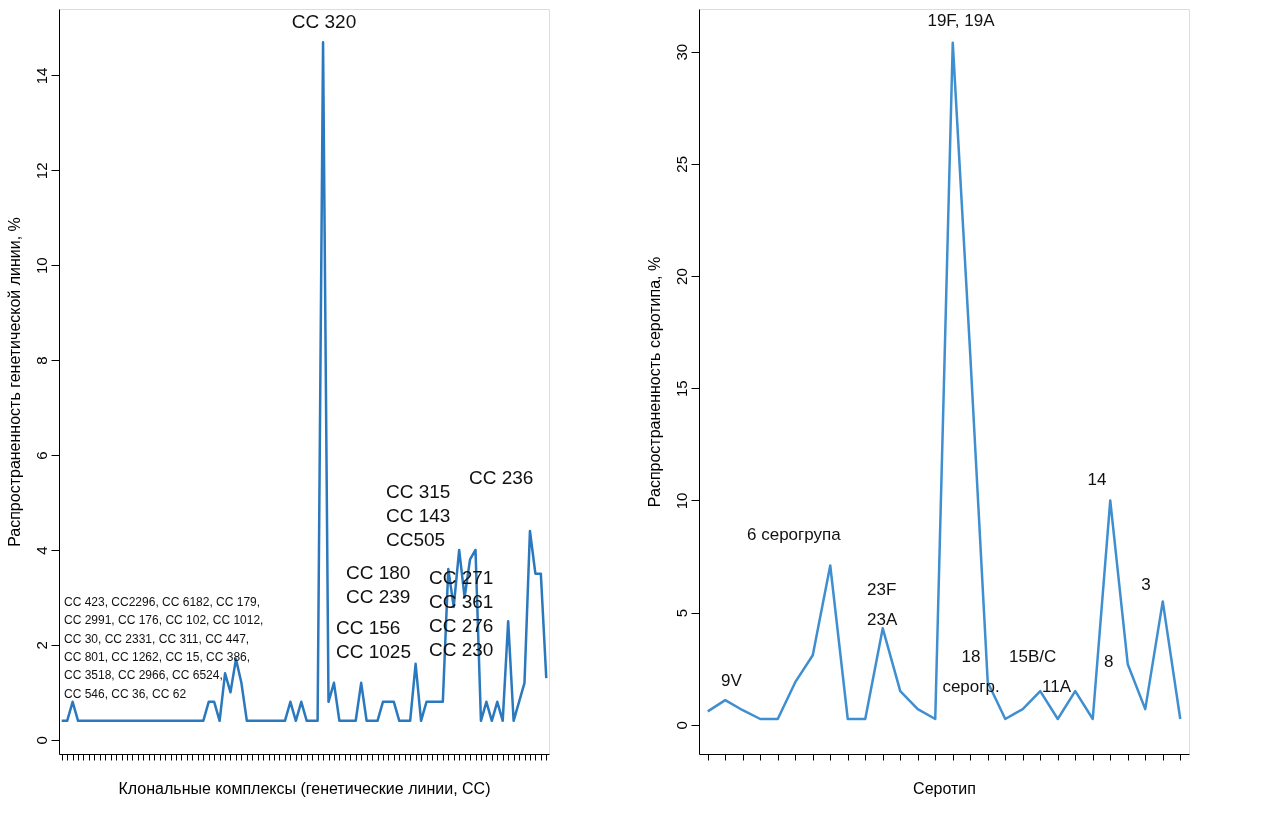 The width and height of the screenshot is (1285, 835). What do you see at coordinates (164, 648) in the screenshot?
I see `annotation: CC 423, CC2296, CC 6182, CC 179, CC 2991, CC 176, CC 102, CC 1012, CC 30, CC 2331, CC 311, CC 447, CC 801, CC 1262, CC 15, CC 386, CC 3518, CC 2966, CC 6524, CC 546, CC 36, CC 62` at bounding box center [164, 648].